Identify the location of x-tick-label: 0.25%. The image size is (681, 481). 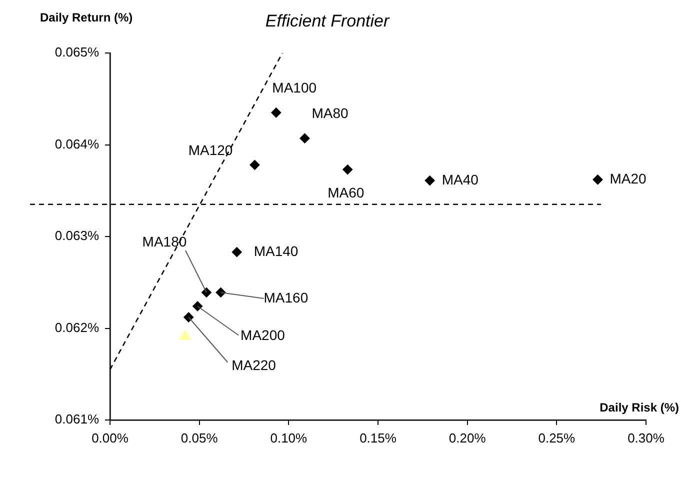
(557, 438).